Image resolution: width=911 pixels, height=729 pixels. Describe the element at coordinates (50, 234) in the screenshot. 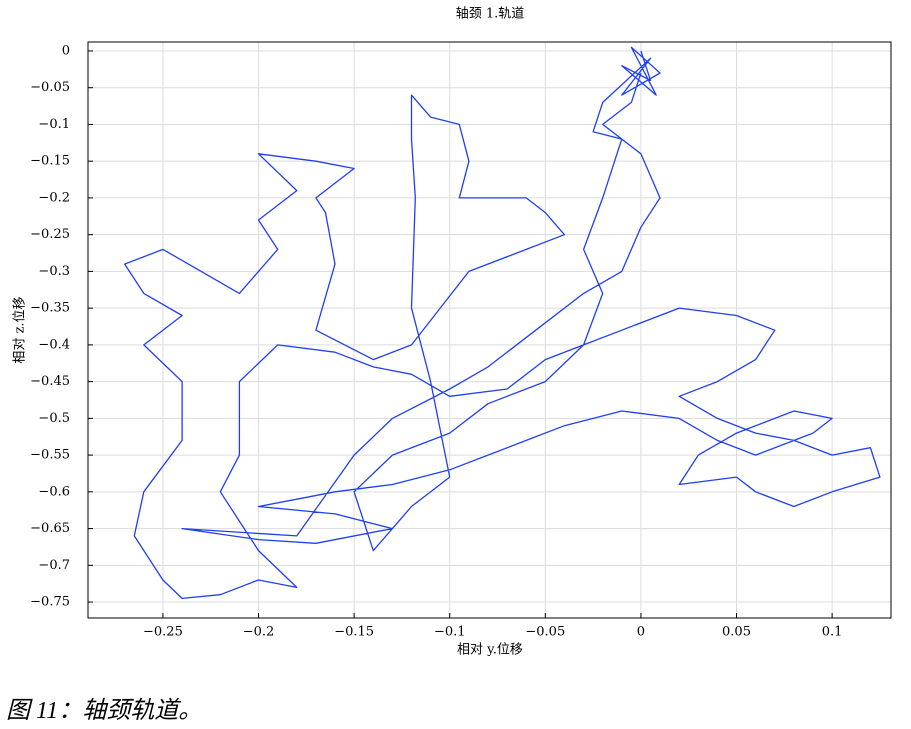

I see `y-tick-label: −0.25` at that location.